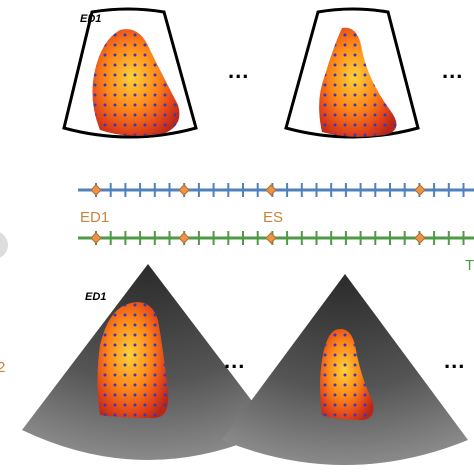  What do you see at coordinates (273, 217) in the screenshot?
I see `timeline-label: ES` at bounding box center [273, 217].